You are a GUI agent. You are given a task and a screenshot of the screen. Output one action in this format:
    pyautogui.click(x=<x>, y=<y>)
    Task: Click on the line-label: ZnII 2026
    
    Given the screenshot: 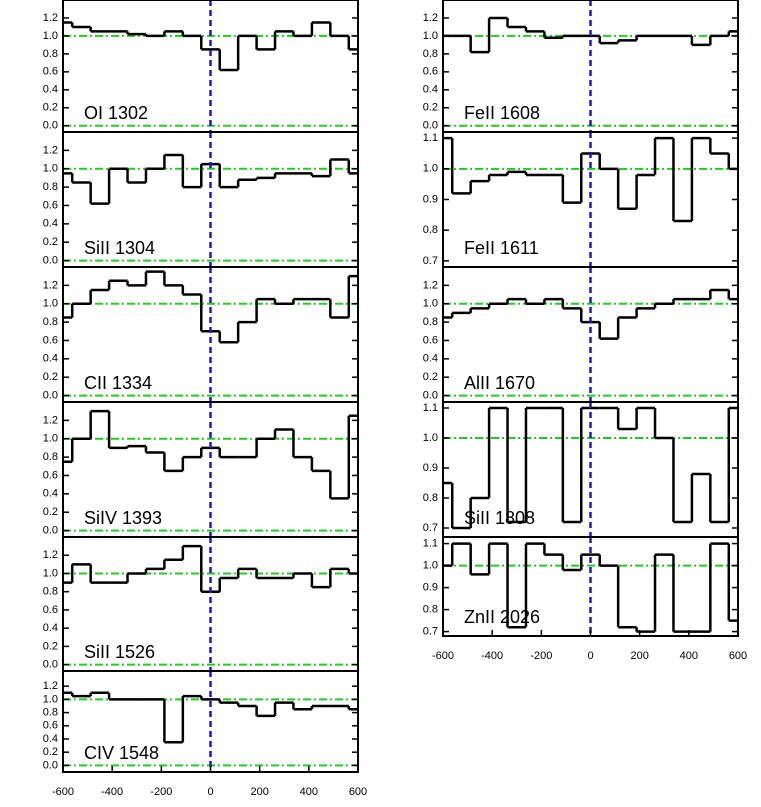 What is the action you would take?
    pyautogui.click(x=502, y=617)
    